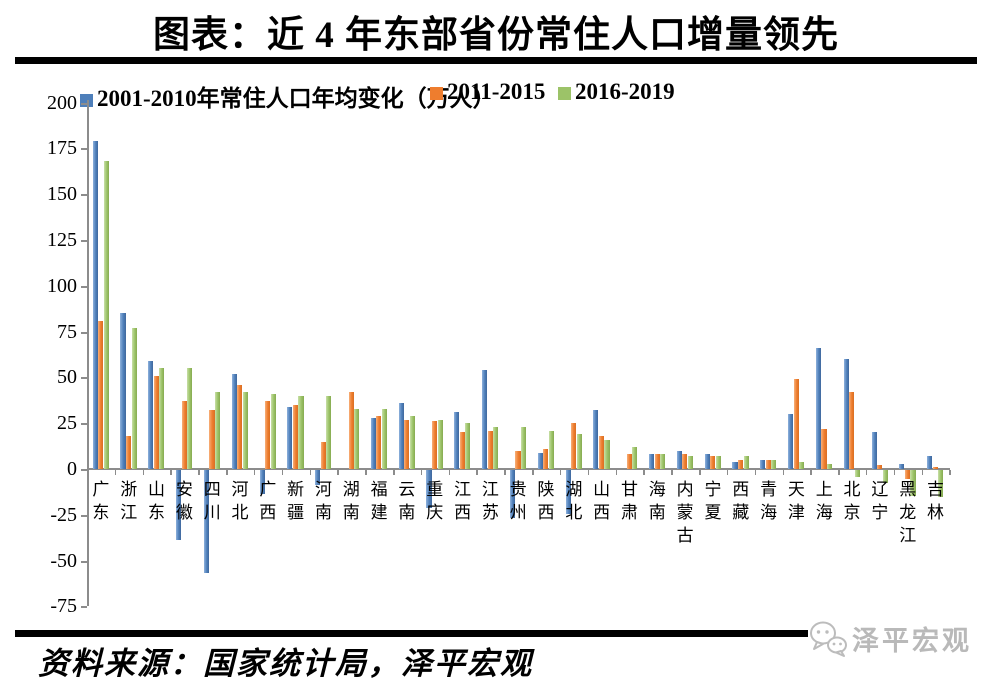 The height and width of the screenshot is (690, 992). I want to click on bar-河南-3, so click(329, 432).